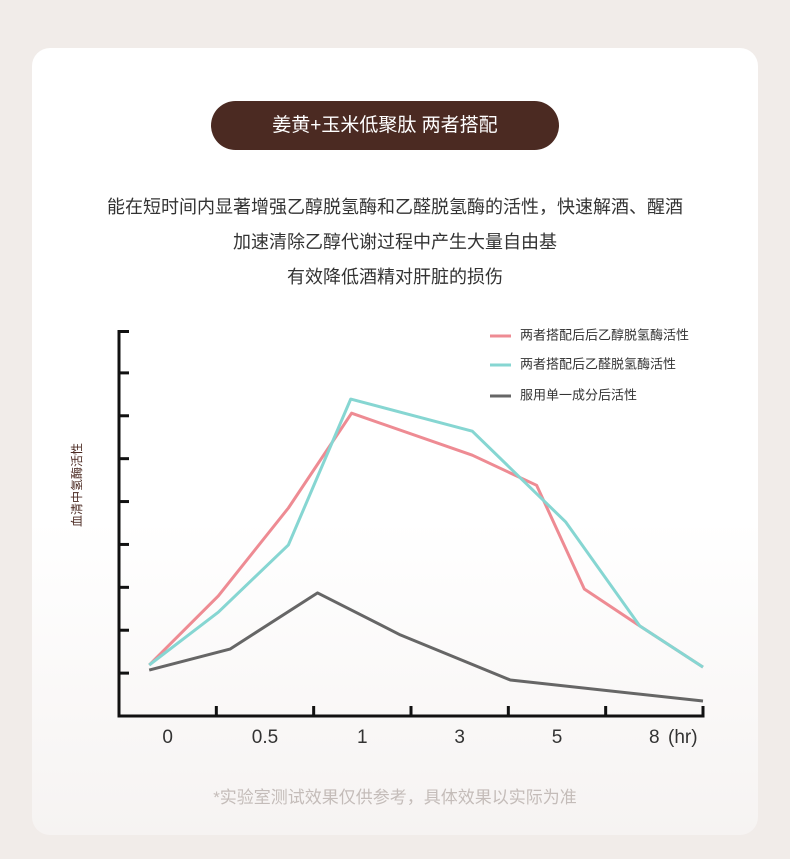 This screenshot has width=790, height=859. Describe the element at coordinates (167, 737) in the screenshot. I see `x-tick-label: 0` at that location.